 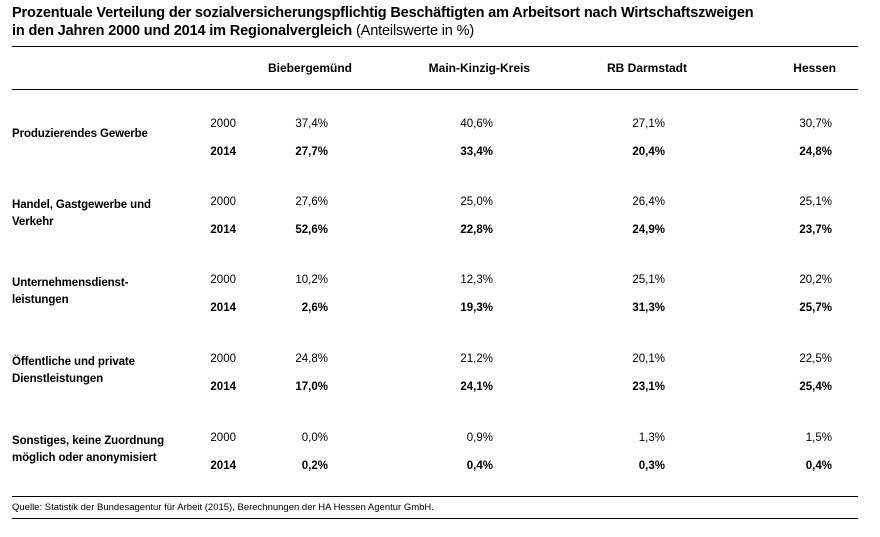 What do you see at coordinates (435, 518) in the screenshot?
I see `footer-rule-lower` at bounding box center [435, 518].